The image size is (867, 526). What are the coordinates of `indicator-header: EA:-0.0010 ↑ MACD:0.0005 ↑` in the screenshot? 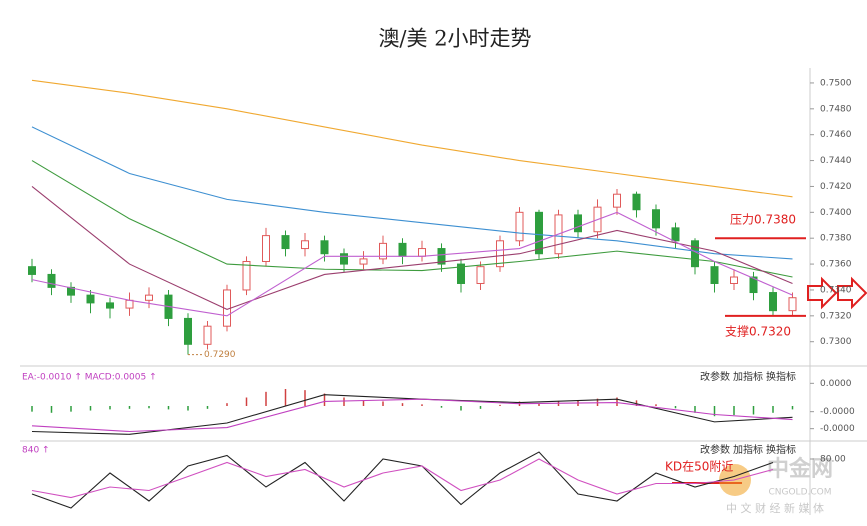 It's located at (89, 378).